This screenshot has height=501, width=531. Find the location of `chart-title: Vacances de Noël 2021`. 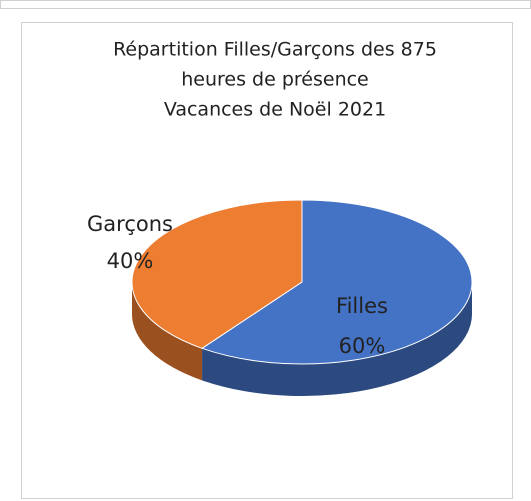

chart-title: Vacances de Noël 2021 is located at coordinates (275, 110).